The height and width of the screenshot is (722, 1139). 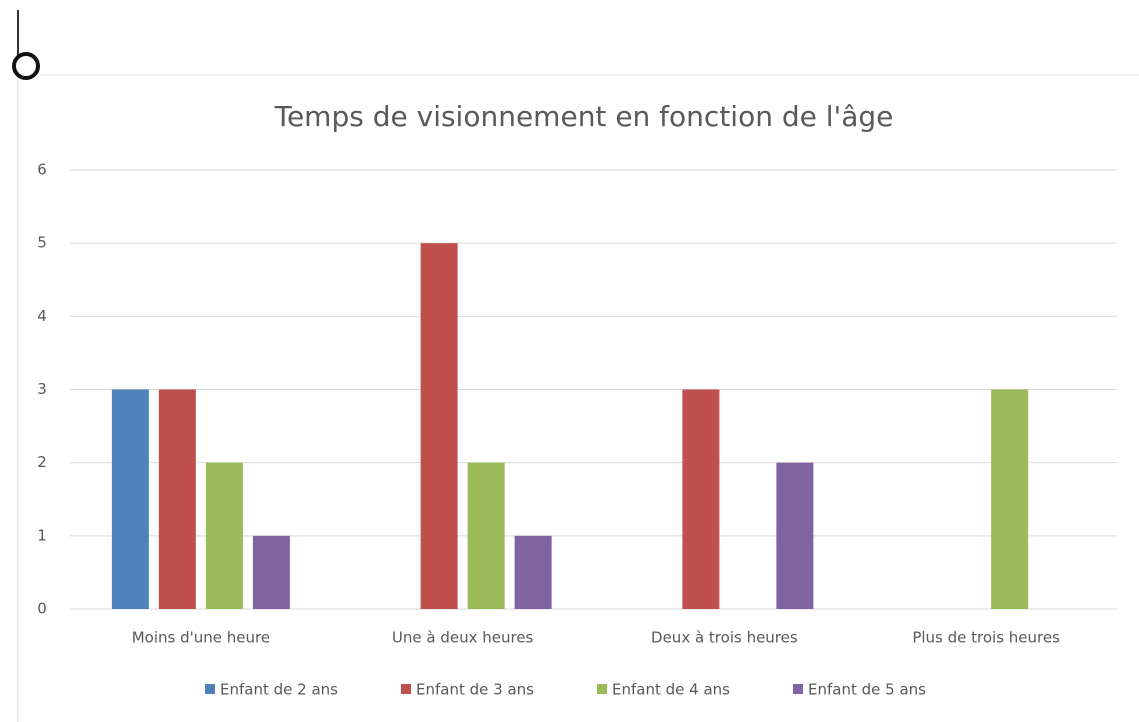 I want to click on x-tick-label: Une à deux heures, so click(x=463, y=638).